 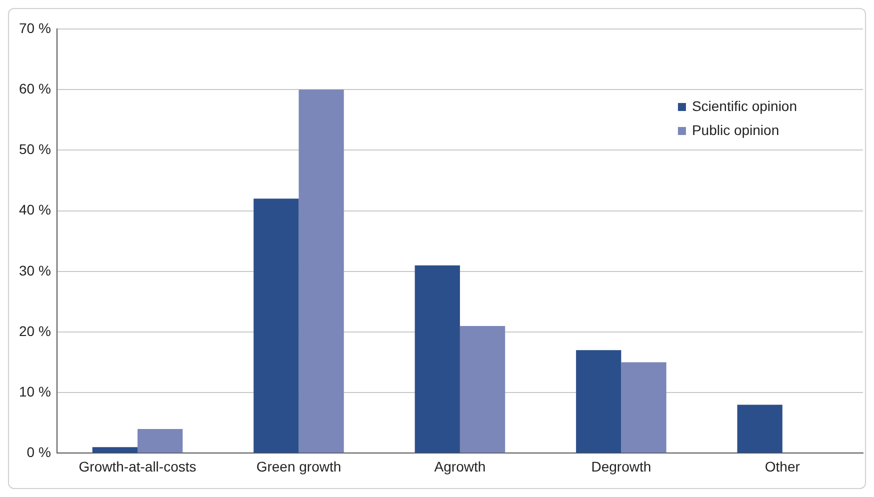 I want to click on x-tick-label: Agrowth, so click(x=460, y=466).